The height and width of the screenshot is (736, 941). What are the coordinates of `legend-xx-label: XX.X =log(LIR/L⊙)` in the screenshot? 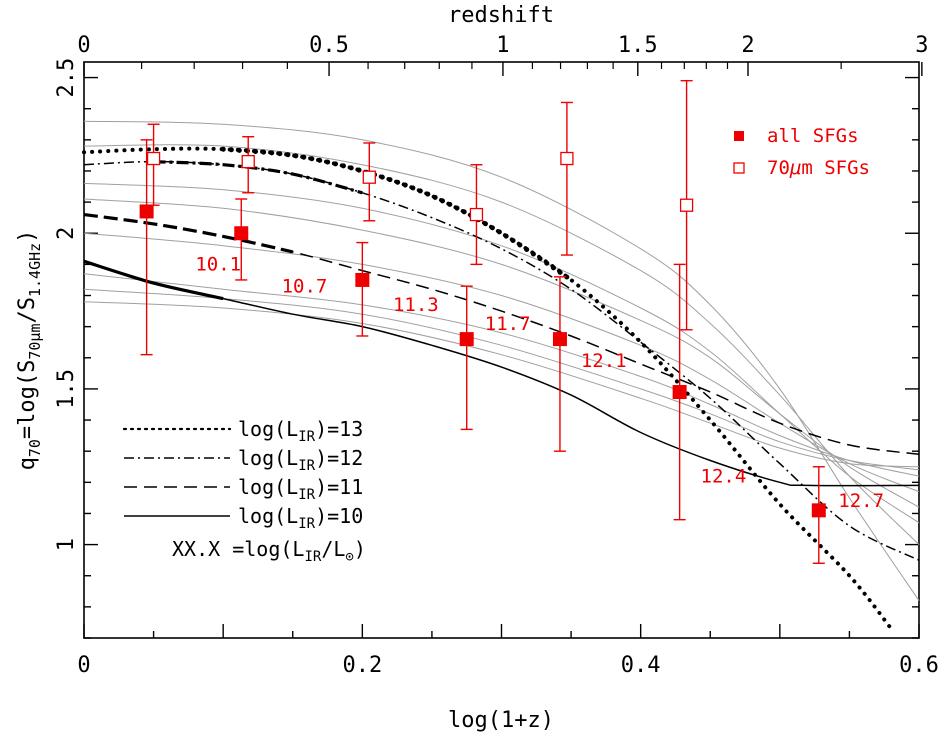 It's located at (269, 551).